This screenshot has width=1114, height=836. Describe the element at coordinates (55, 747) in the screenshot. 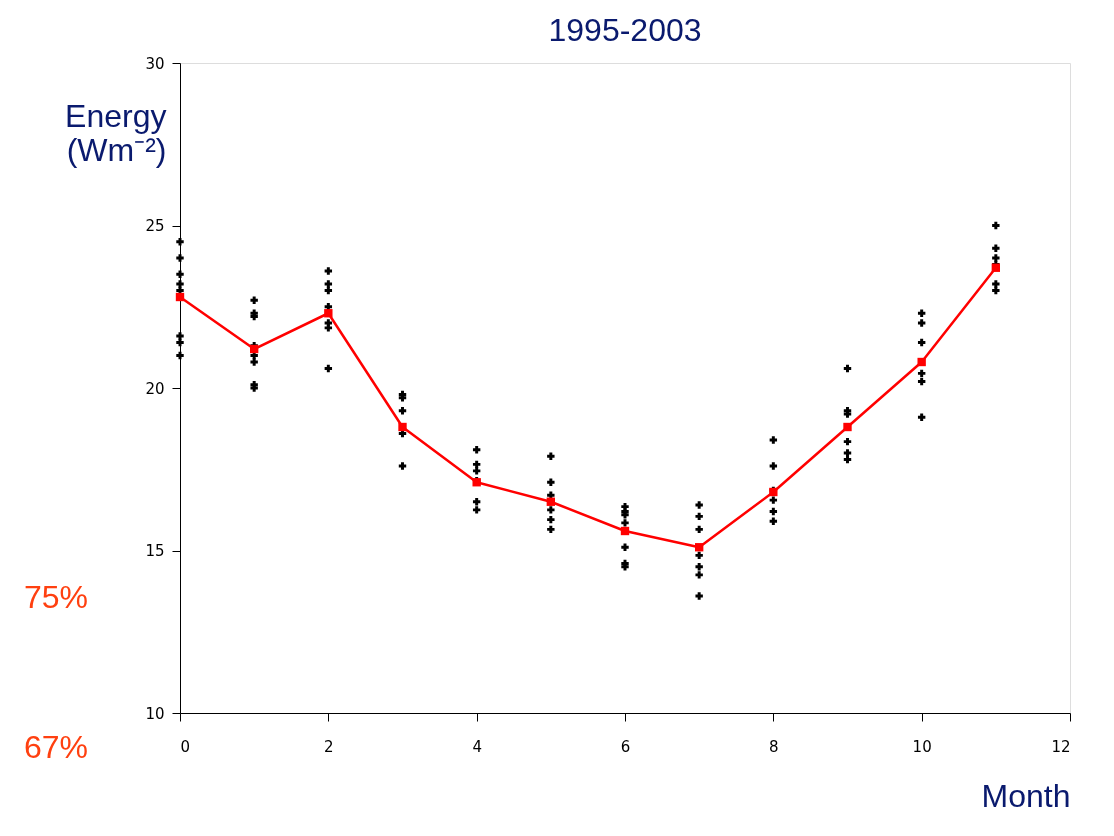

I see `text: 67%` at that location.